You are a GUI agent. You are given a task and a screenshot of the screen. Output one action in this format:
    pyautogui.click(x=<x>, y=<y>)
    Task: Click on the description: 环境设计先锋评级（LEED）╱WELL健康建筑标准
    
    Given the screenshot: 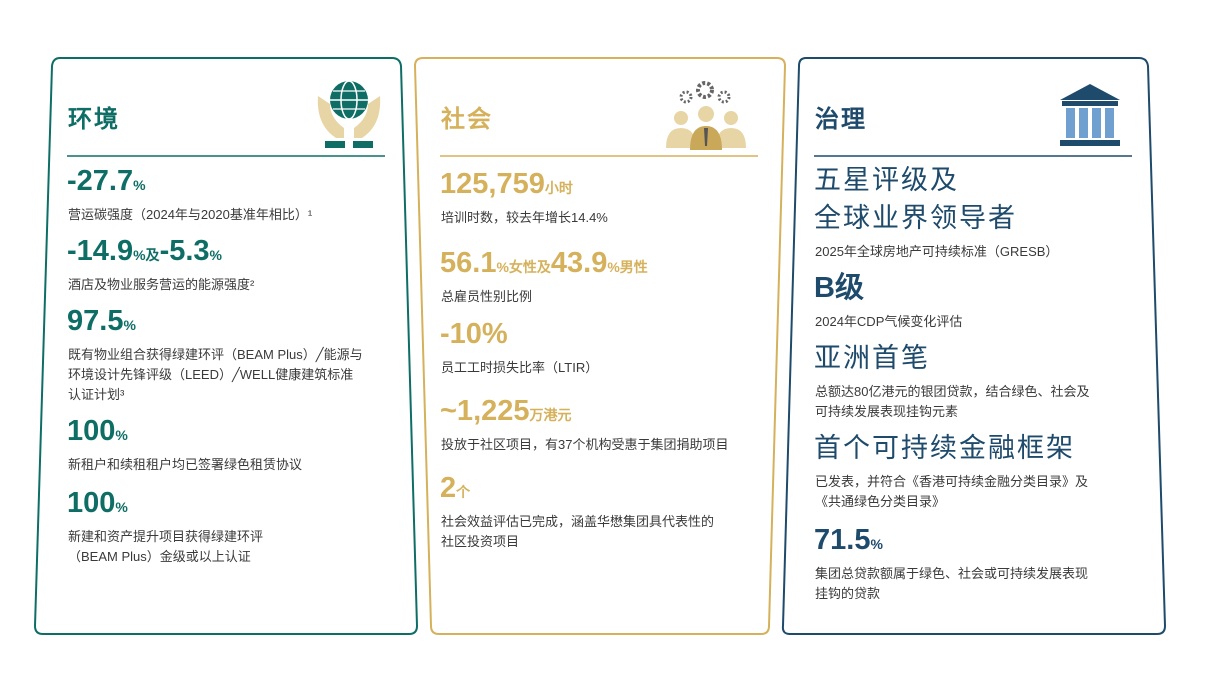 What is the action you would take?
    pyautogui.click(x=210, y=374)
    